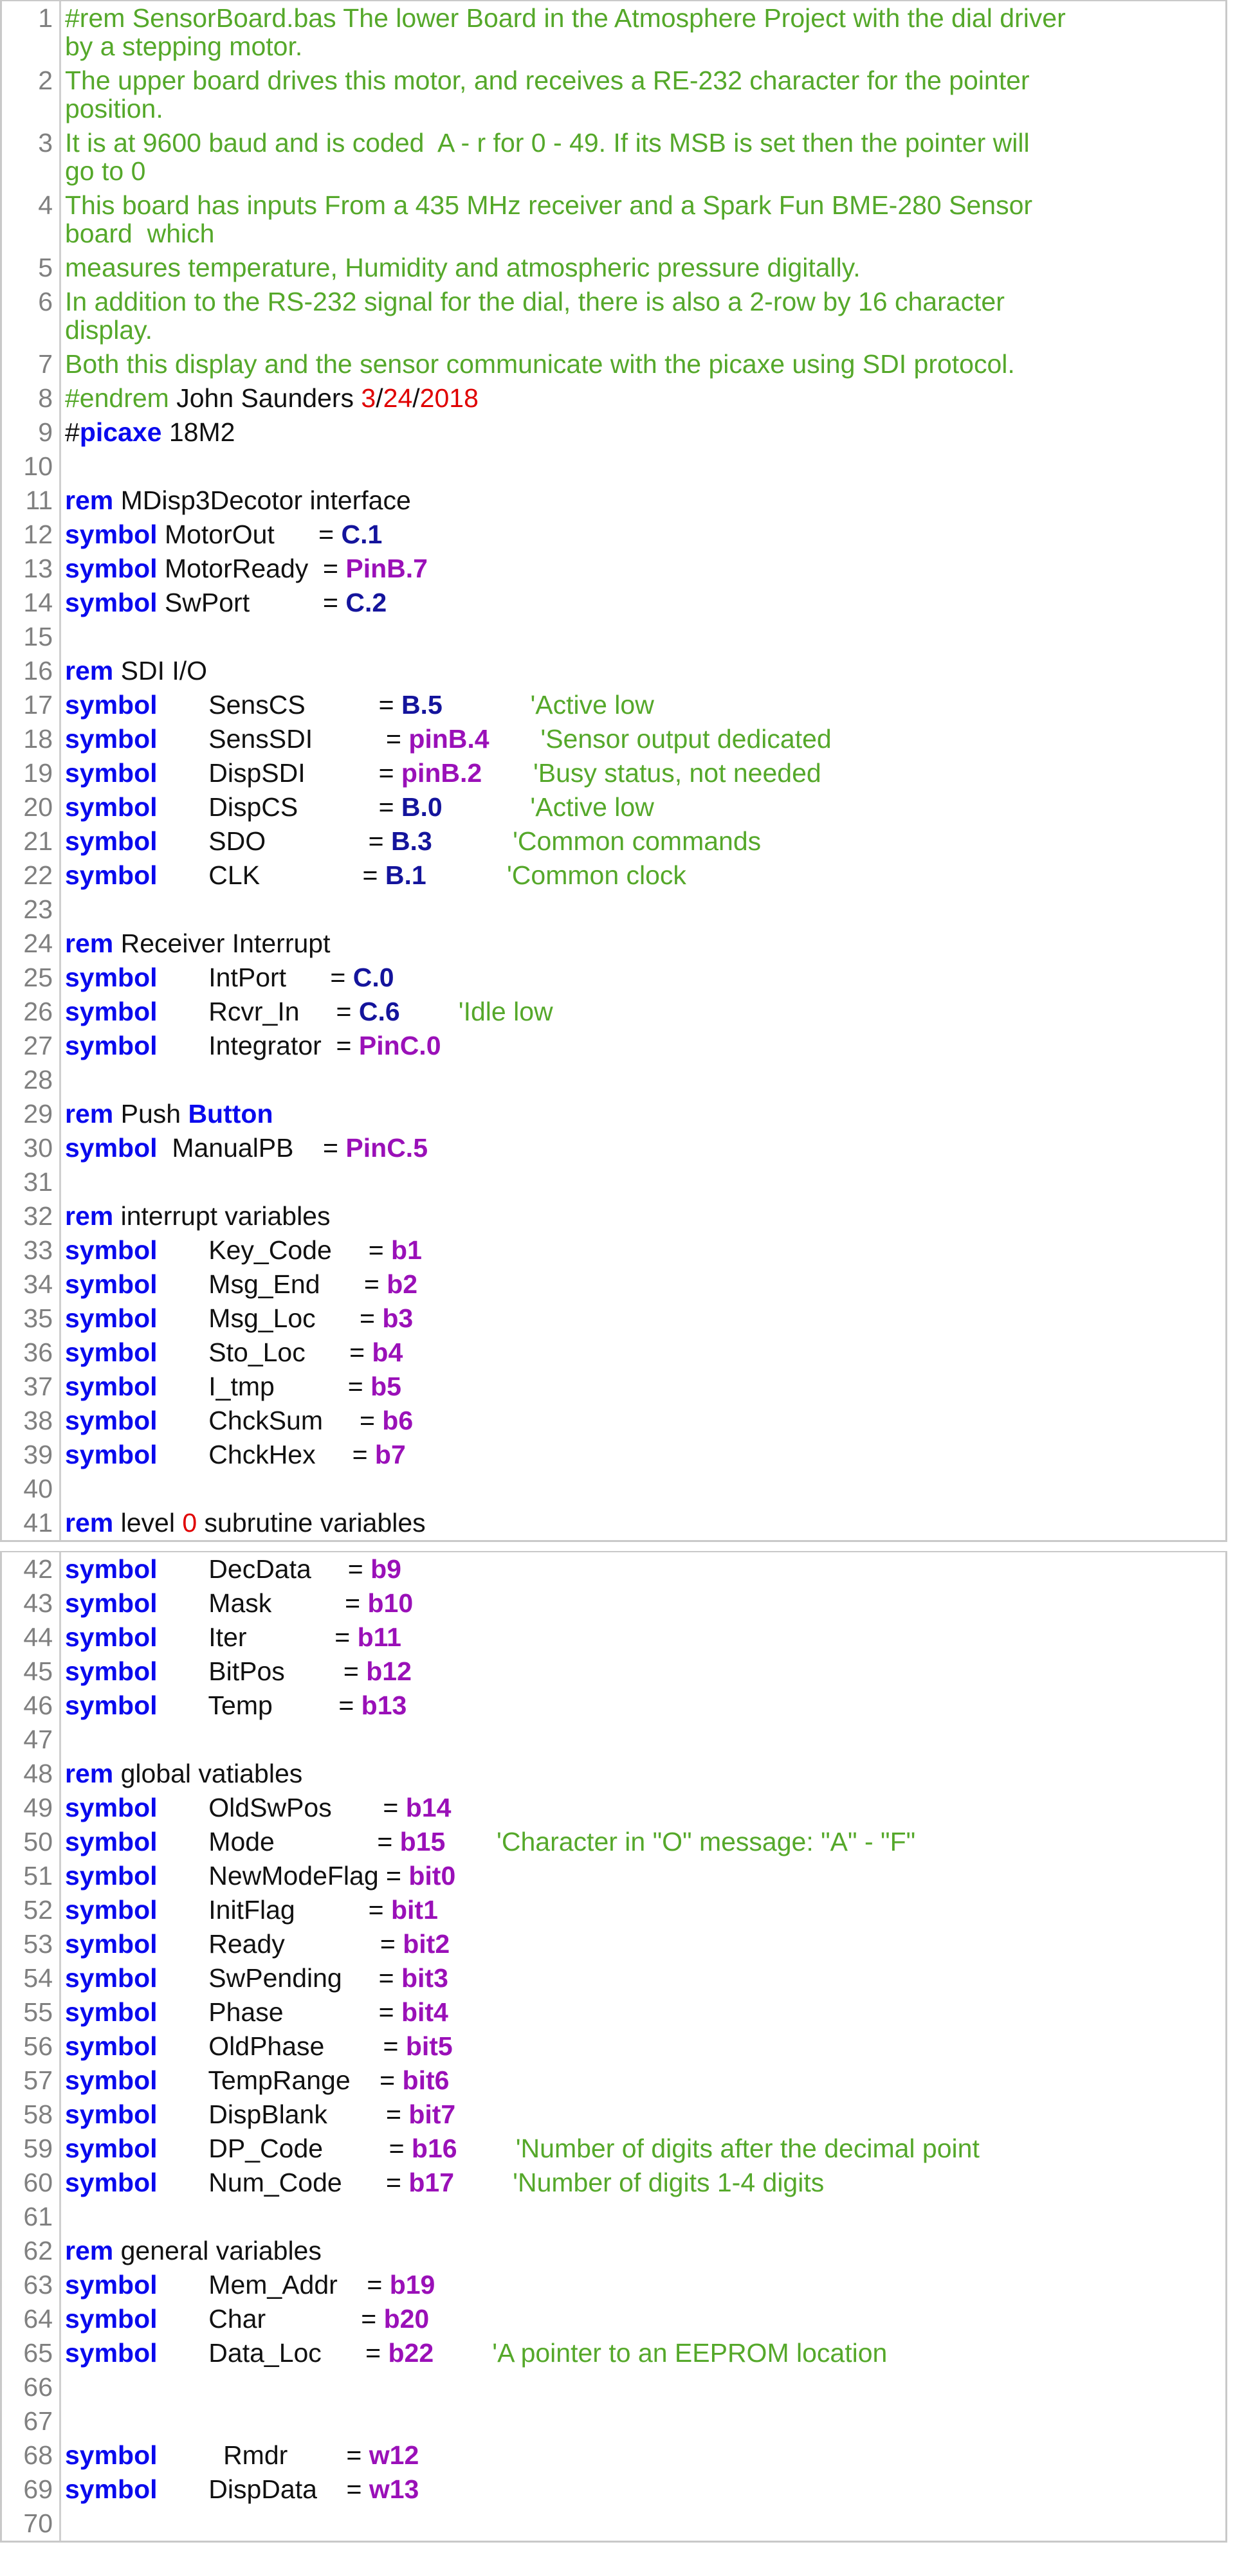 The image size is (1235, 2576). What do you see at coordinates (643, 1978) in the screenshot?
I see `line-content: symbol SwPending = bit3` at bounding box center [643, 1978].